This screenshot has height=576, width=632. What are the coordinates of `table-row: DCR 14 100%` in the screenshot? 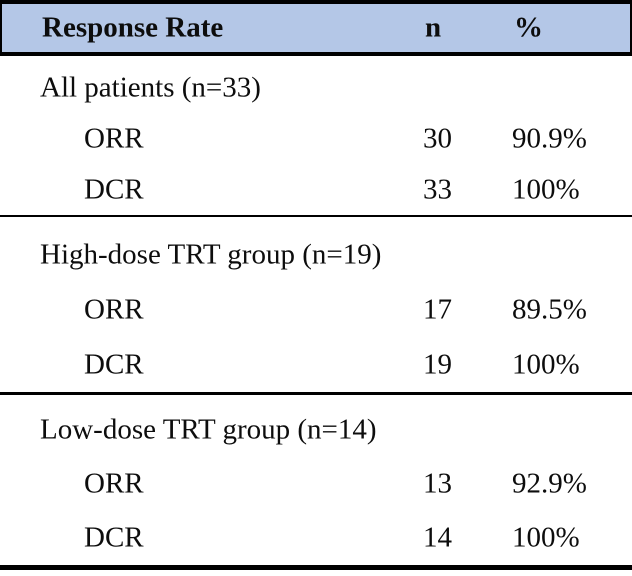 It's located at (316, 538).